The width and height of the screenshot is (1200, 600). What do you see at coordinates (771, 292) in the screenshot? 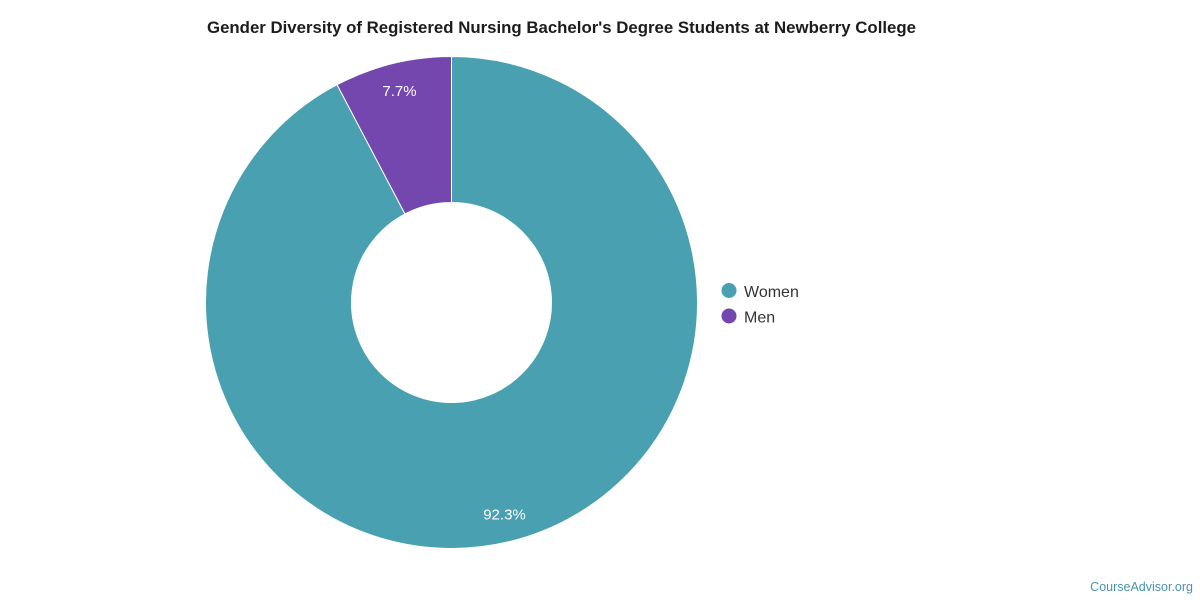
I see `svg-text: Women` at bounding box center [771, 292].